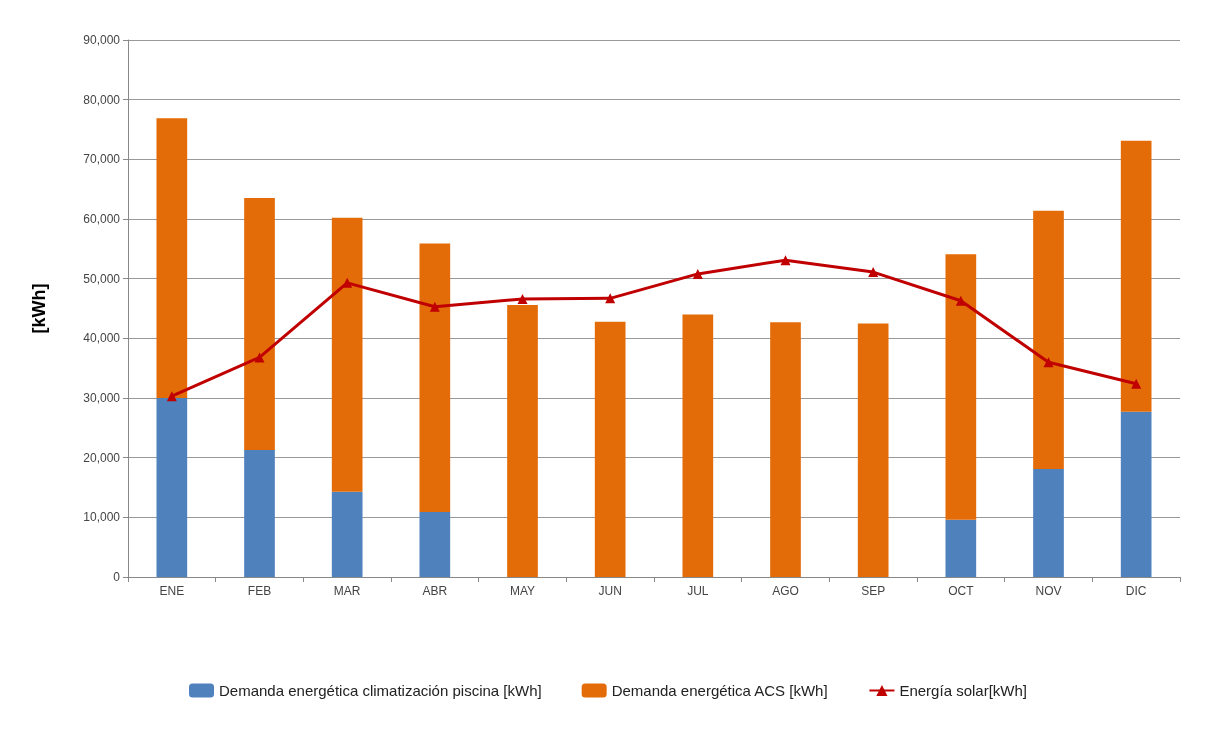  What do you see at coordinates (172, 591) in the screenshot?
I see `x-tick-label: ENE` at bounding box center [172, 591].